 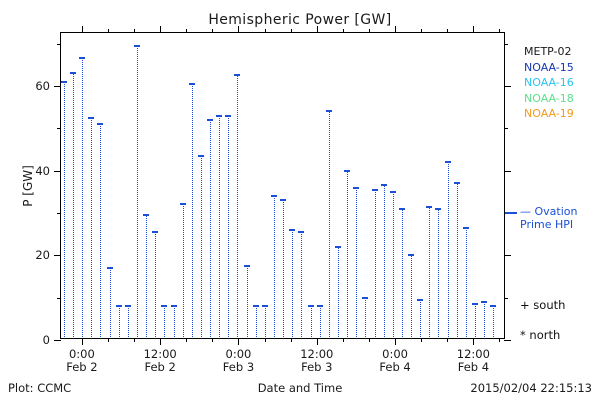 What do you see at coordinates (42, 255) in the screenshot?
I see `y-axis-tick-label: 20` at bounding box center [42, 255].